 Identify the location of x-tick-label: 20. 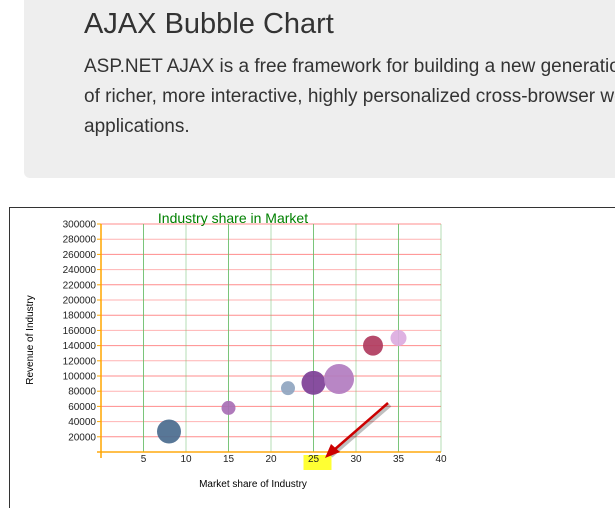
(271, 459).